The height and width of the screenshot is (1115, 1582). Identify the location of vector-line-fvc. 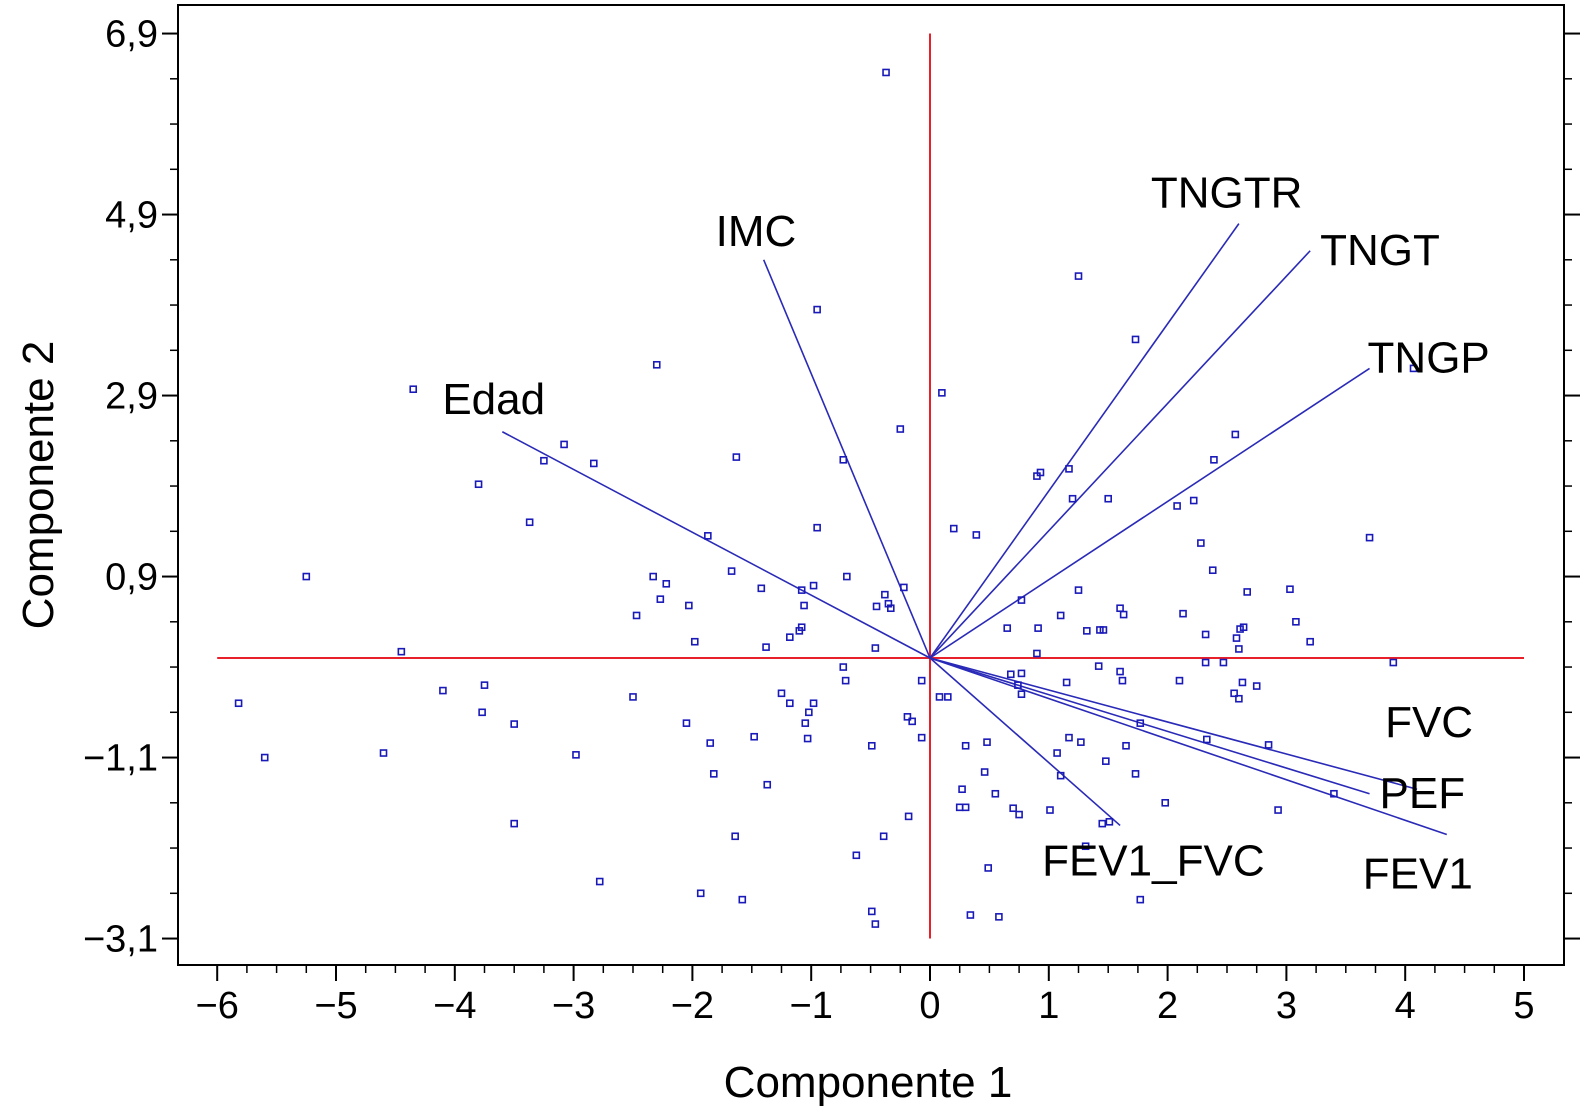
(1173, 723).